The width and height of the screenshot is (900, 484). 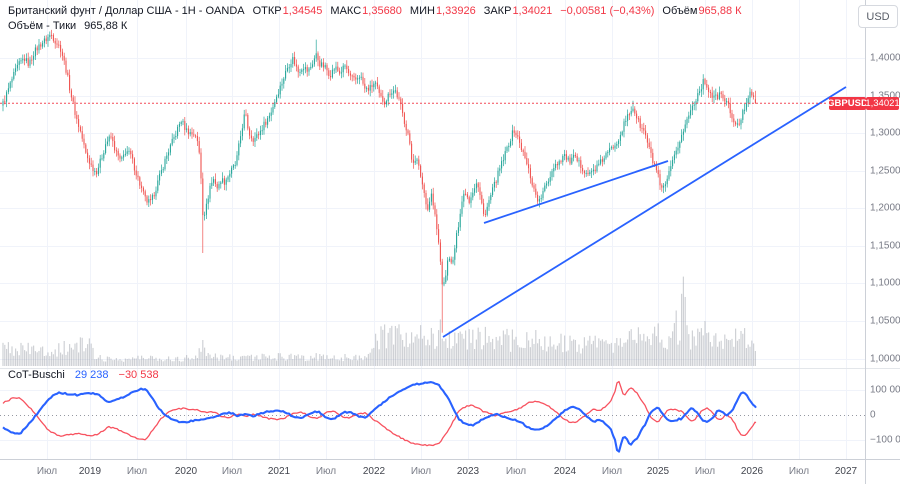 What do you see at coordinates (885, 58) in the screenshot?
I see `price-axis-label: 1,40000` at bounding box center [885, 58].